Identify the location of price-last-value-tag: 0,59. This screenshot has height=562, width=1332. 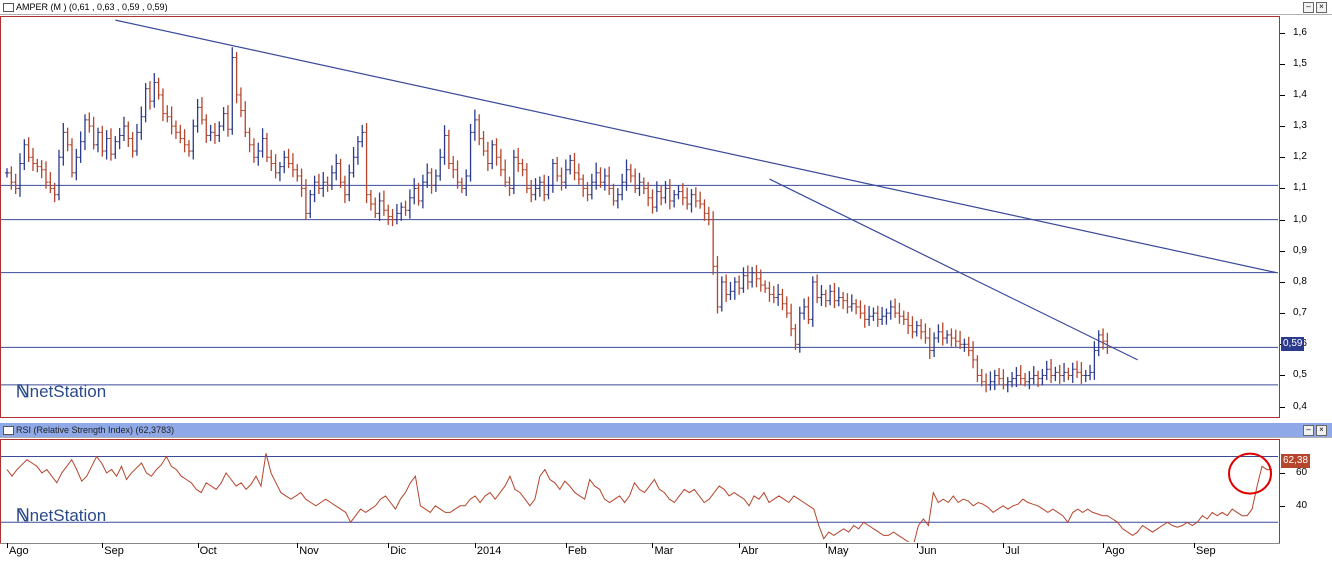
(1293, 344).